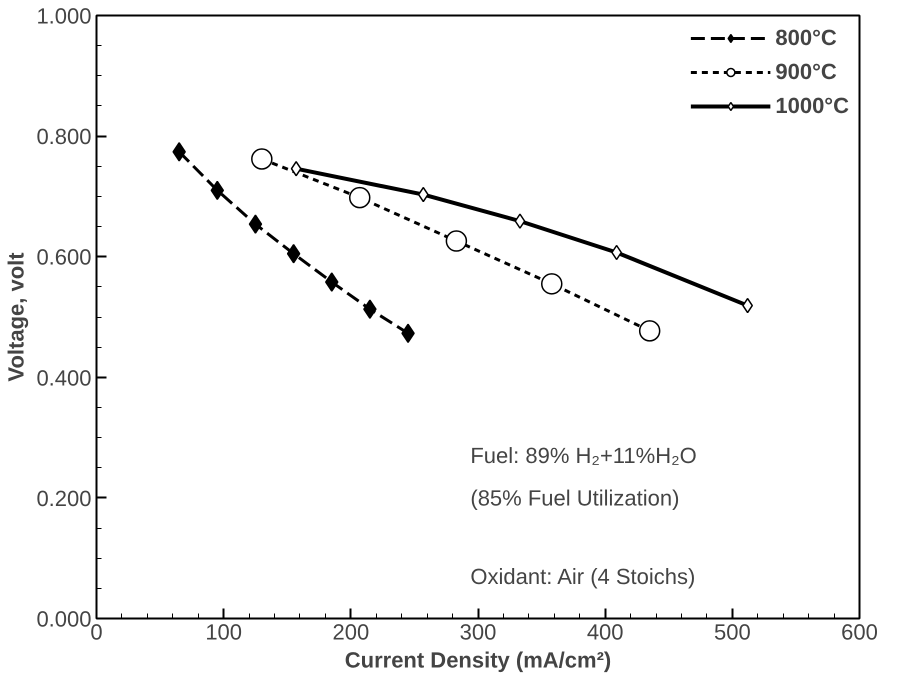 This screenshot has height=675, width=899. Describe the element at coordinates (806, 38) in the screenshot. I see `legend-label: 800°C` at that location.